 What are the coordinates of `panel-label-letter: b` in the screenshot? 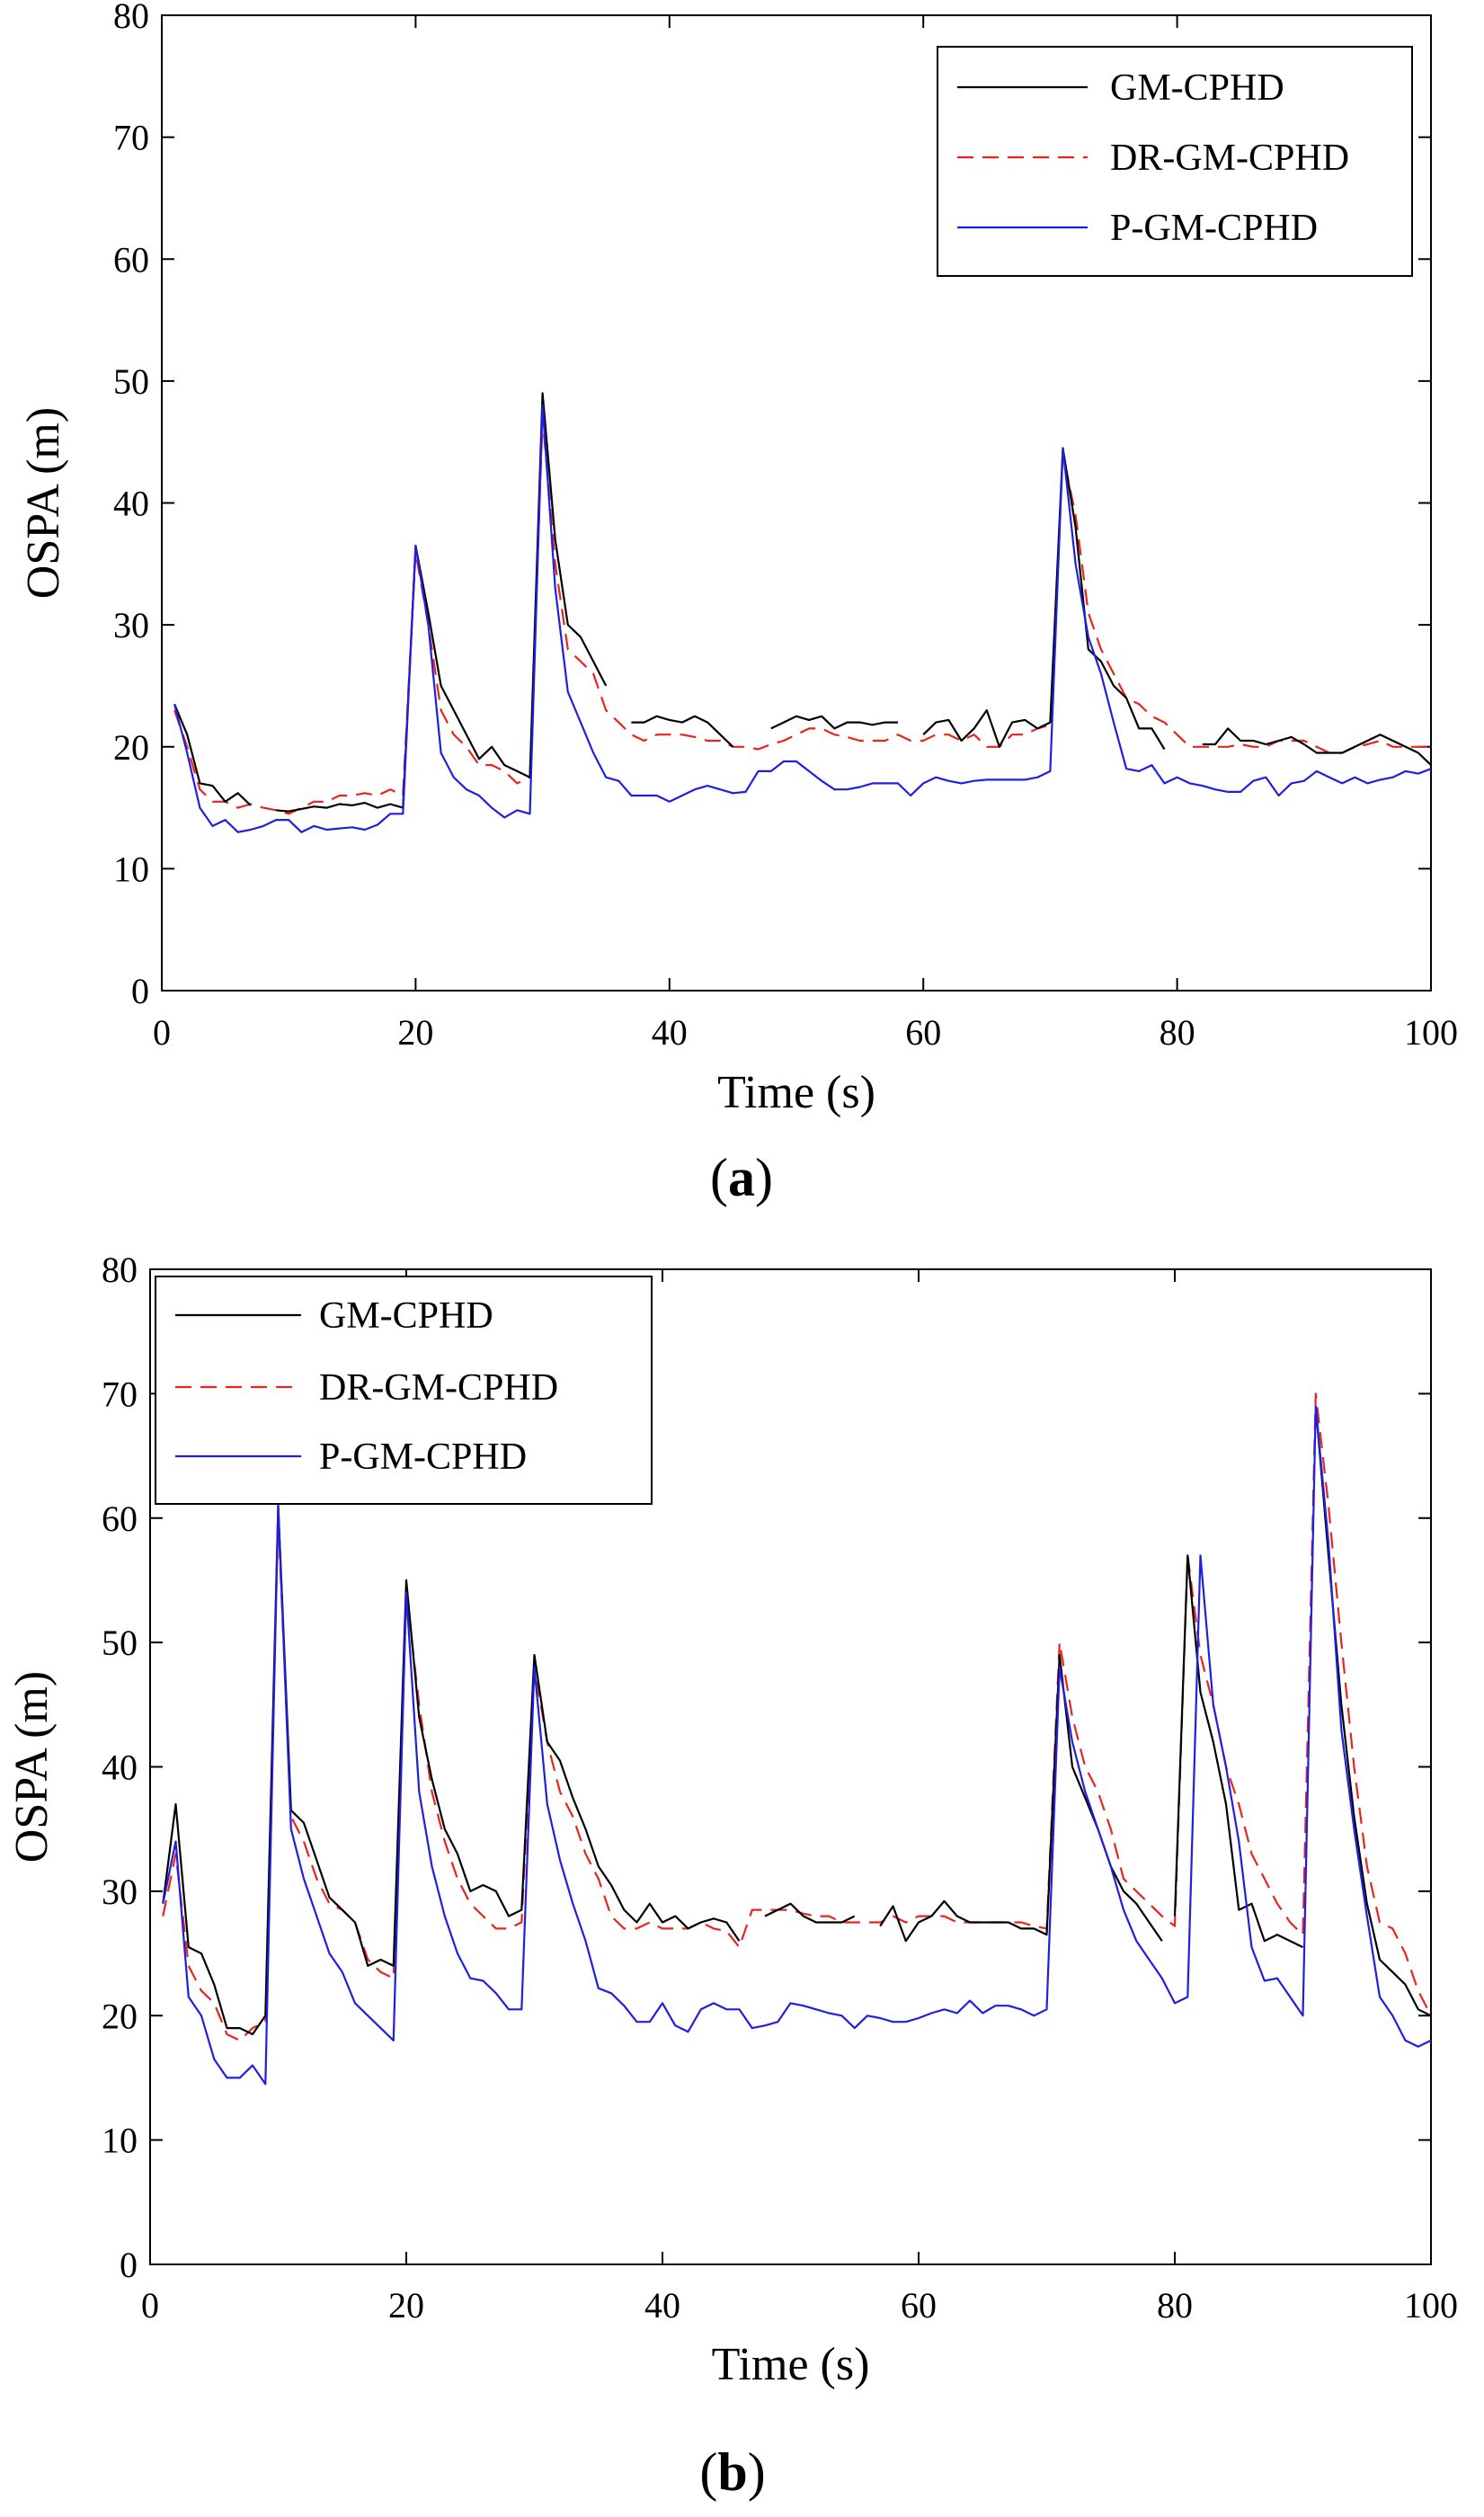 It's located at (732, 2472).